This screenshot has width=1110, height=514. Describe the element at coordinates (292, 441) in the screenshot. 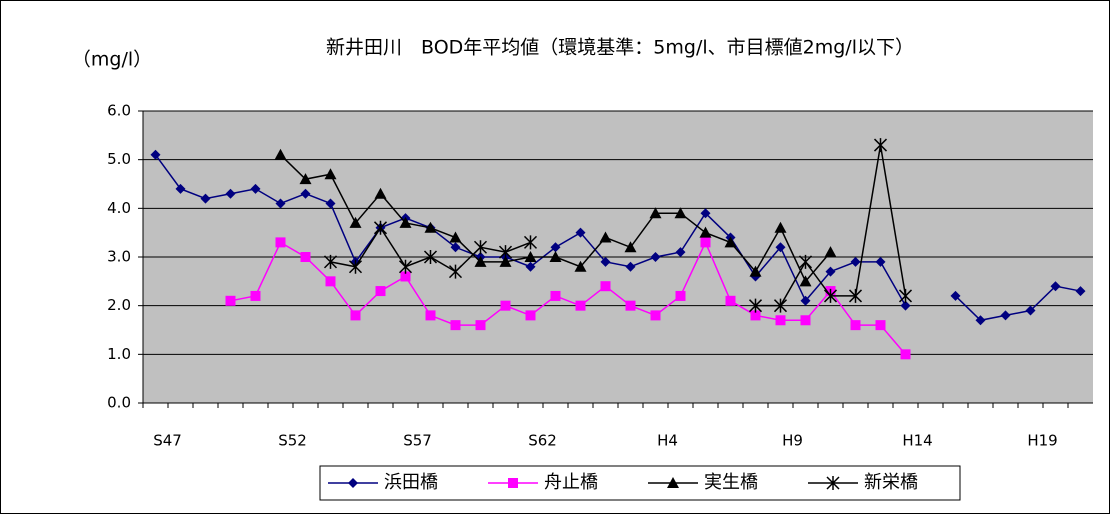

I see `x-tick-label: S52` at that location.